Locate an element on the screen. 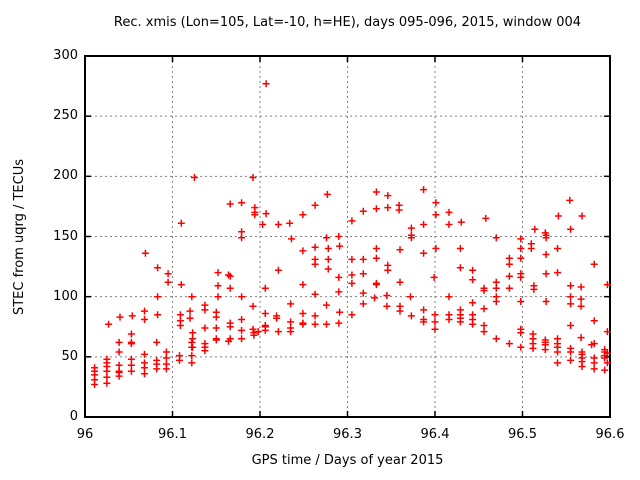 The height and width of the screenshot is (480, 640). y-tick-label: 300 is located at coordinates (65, 55).